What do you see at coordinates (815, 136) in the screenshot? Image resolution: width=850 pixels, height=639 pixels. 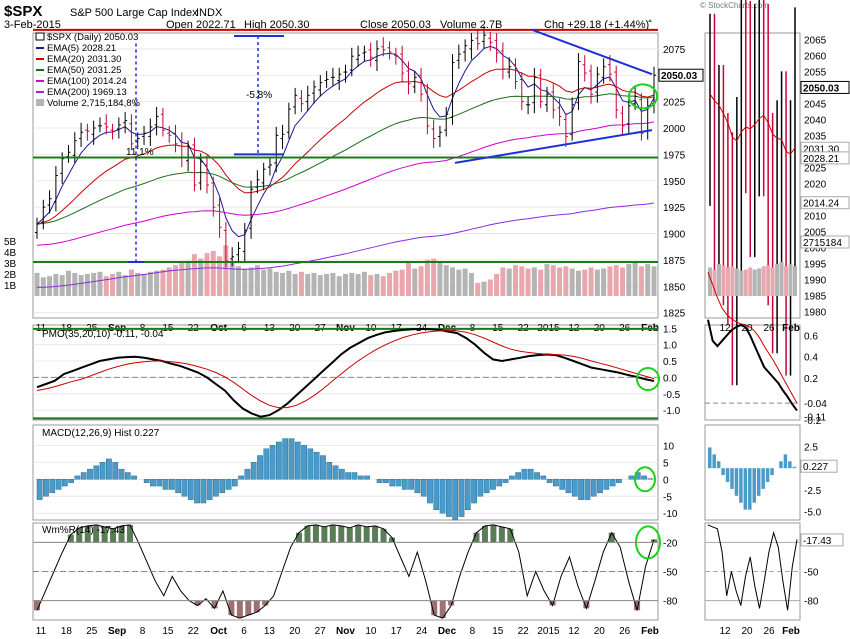 I see `inset-price-tick: 2035` at bounding box center [815, 136].